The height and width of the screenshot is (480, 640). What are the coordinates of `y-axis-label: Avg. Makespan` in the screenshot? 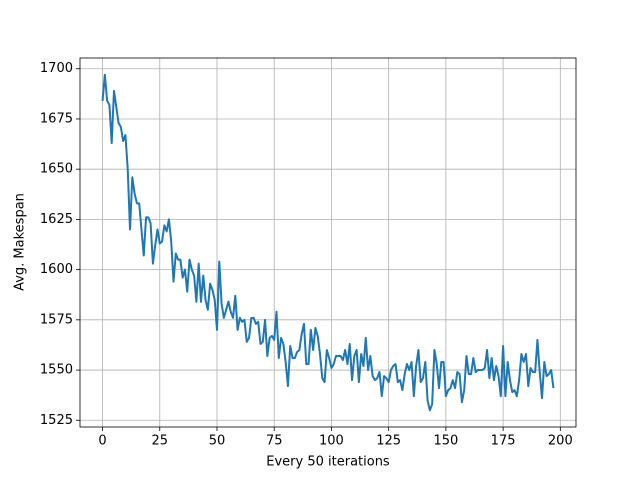 It's located at (20, 242).